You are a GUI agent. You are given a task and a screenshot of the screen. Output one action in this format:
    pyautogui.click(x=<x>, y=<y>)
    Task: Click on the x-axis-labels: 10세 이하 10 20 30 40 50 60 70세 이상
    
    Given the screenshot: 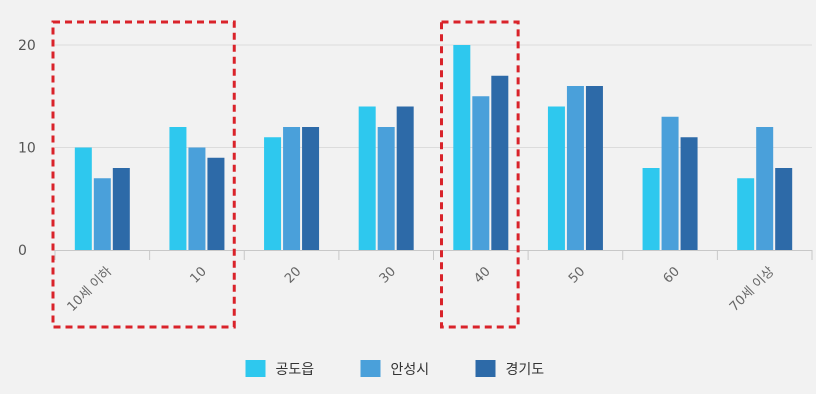 What is the action you would take?
    pyautogui.click(x=421, y=289)
    